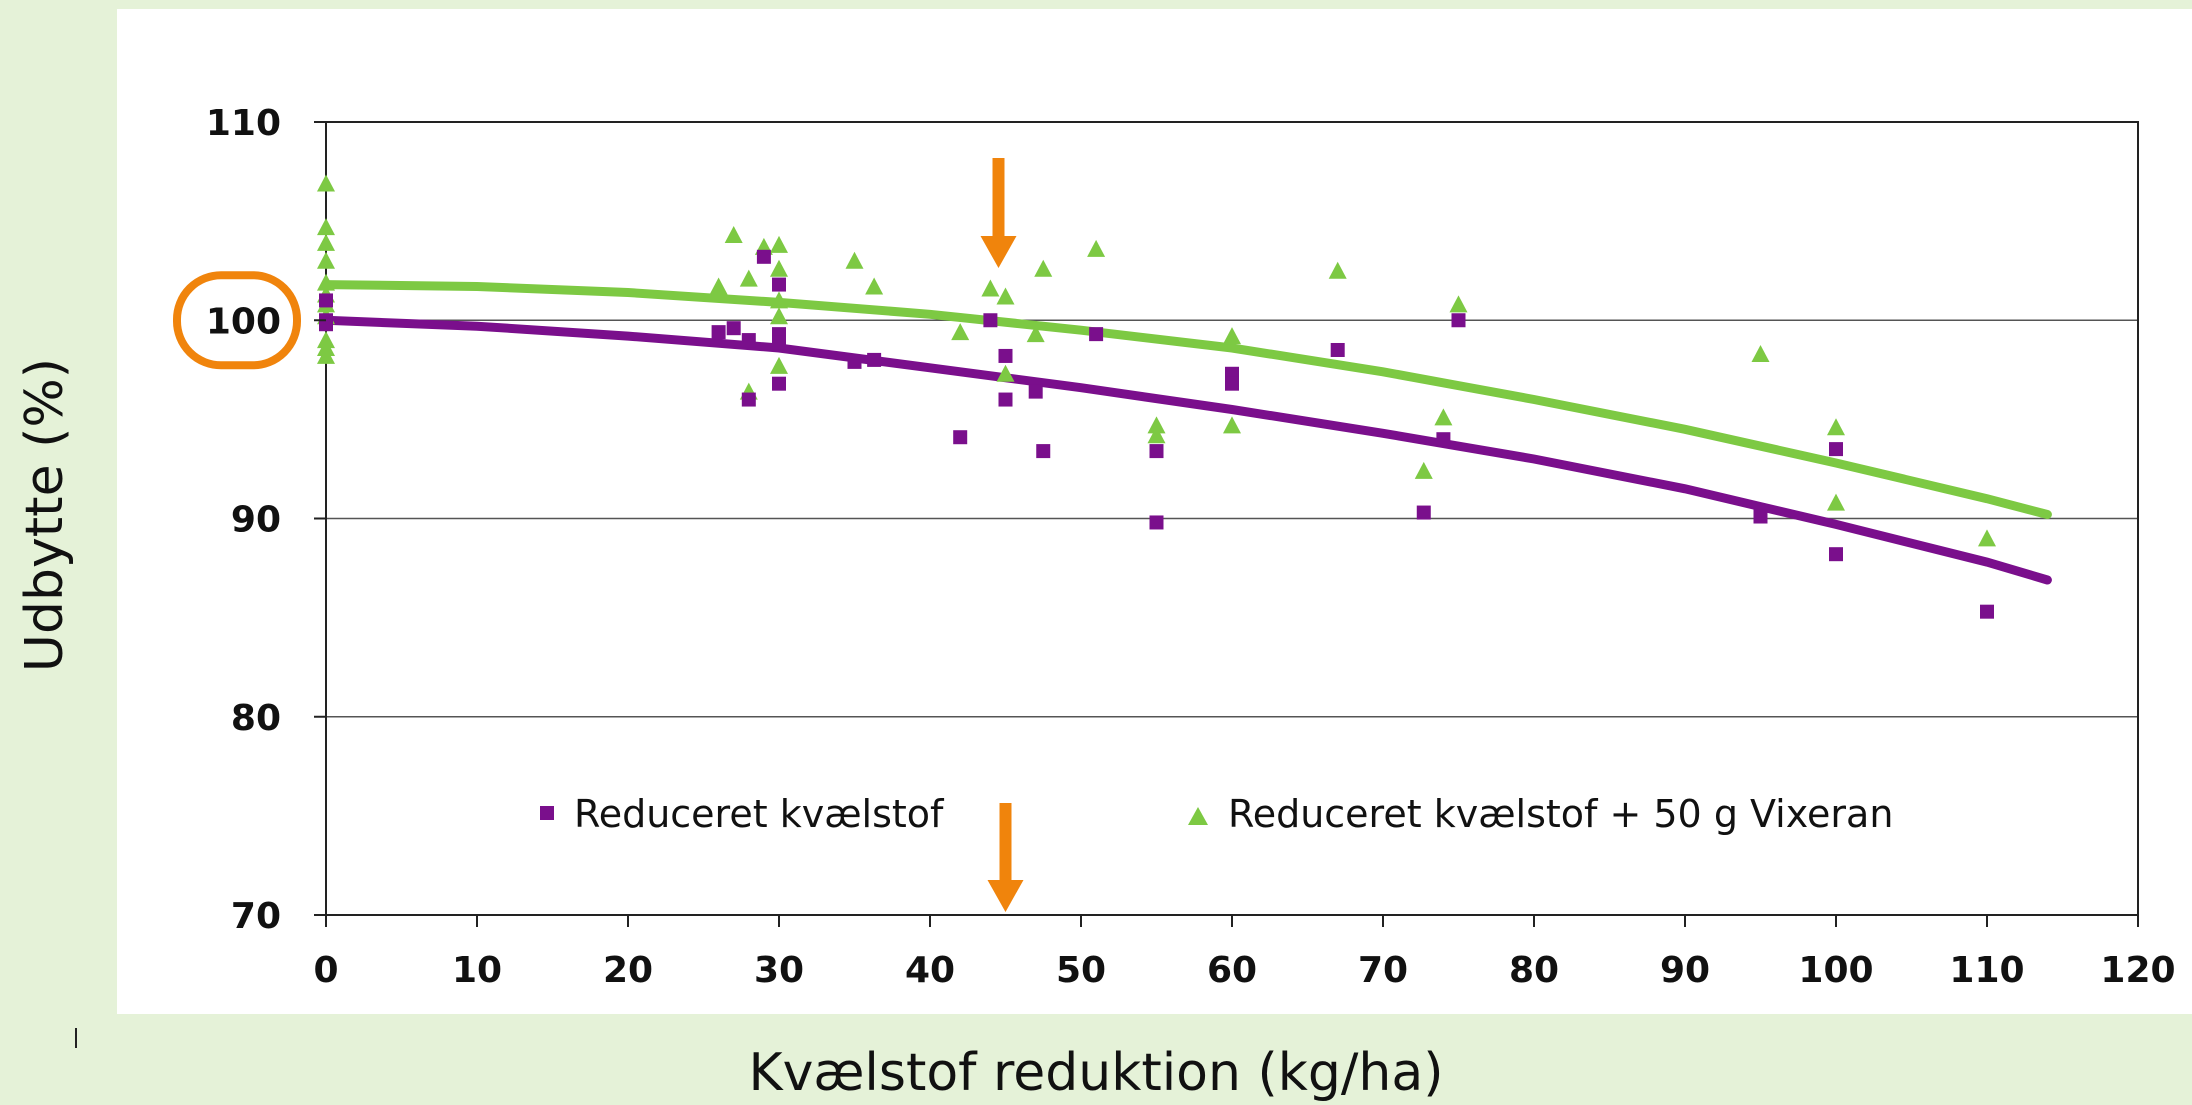  Describe the element at coordinates (1835, 970) in the screenshot. I see `x-tick-label-100: 100` at that location.